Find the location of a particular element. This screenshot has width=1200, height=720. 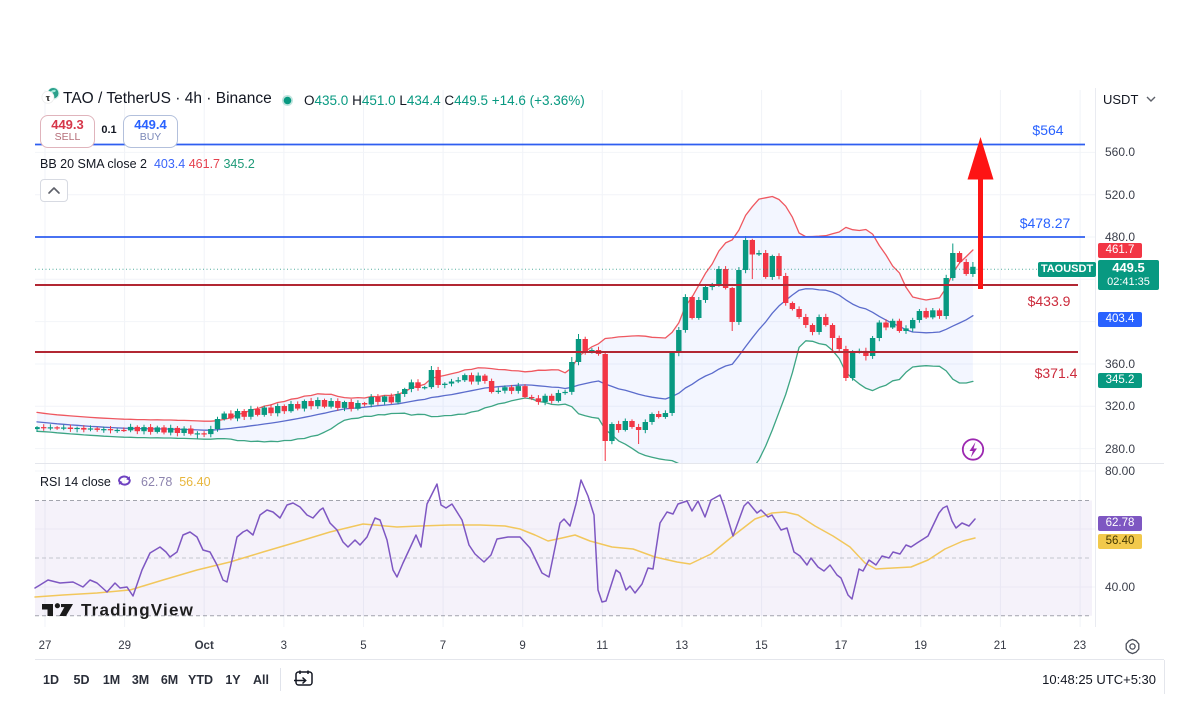

svg-text: TradingView is located at coordinates (137, 610).